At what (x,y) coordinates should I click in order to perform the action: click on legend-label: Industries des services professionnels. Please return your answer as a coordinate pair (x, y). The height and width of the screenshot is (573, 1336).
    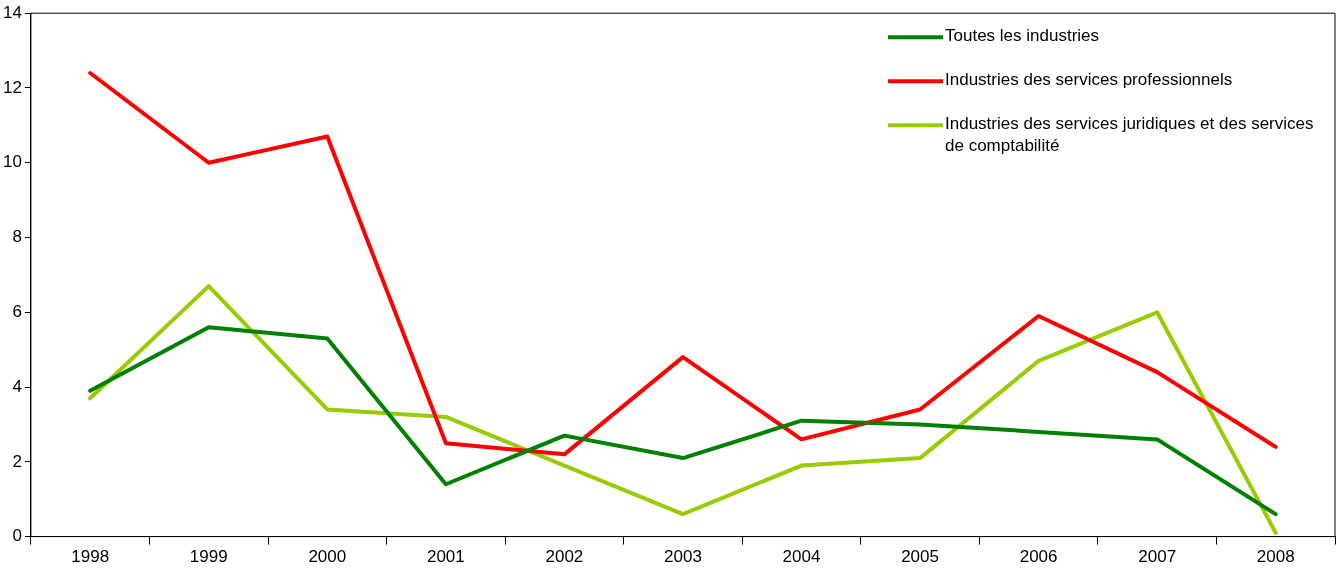
    Looking at the image, I should click on (1089, 79).